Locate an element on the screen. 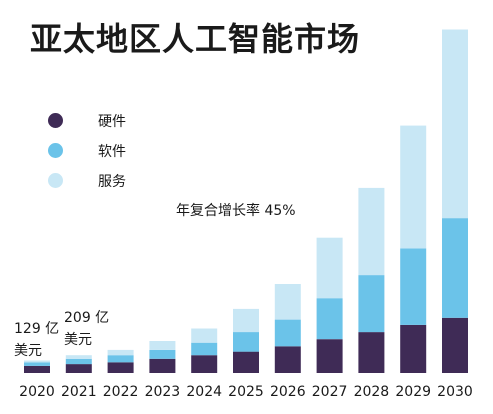 Image resolution: width=493 pixels, height=414 pixels. legend-item-hardware: 硬件 is located at coordinates (104, 125).